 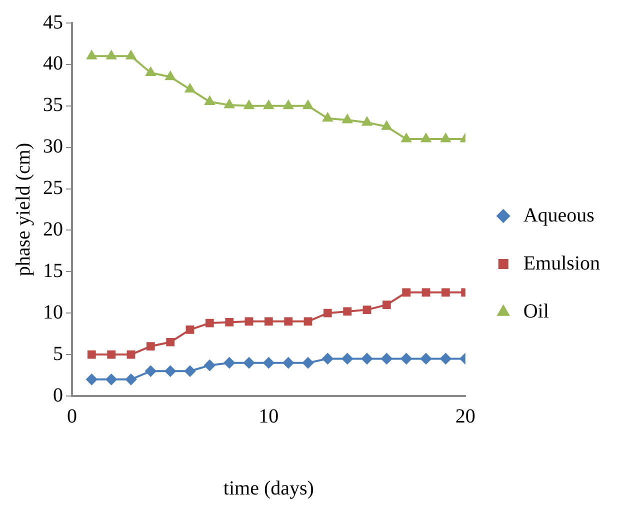 I want to click on x-tick-label: 20, so click(x=465, y=416).